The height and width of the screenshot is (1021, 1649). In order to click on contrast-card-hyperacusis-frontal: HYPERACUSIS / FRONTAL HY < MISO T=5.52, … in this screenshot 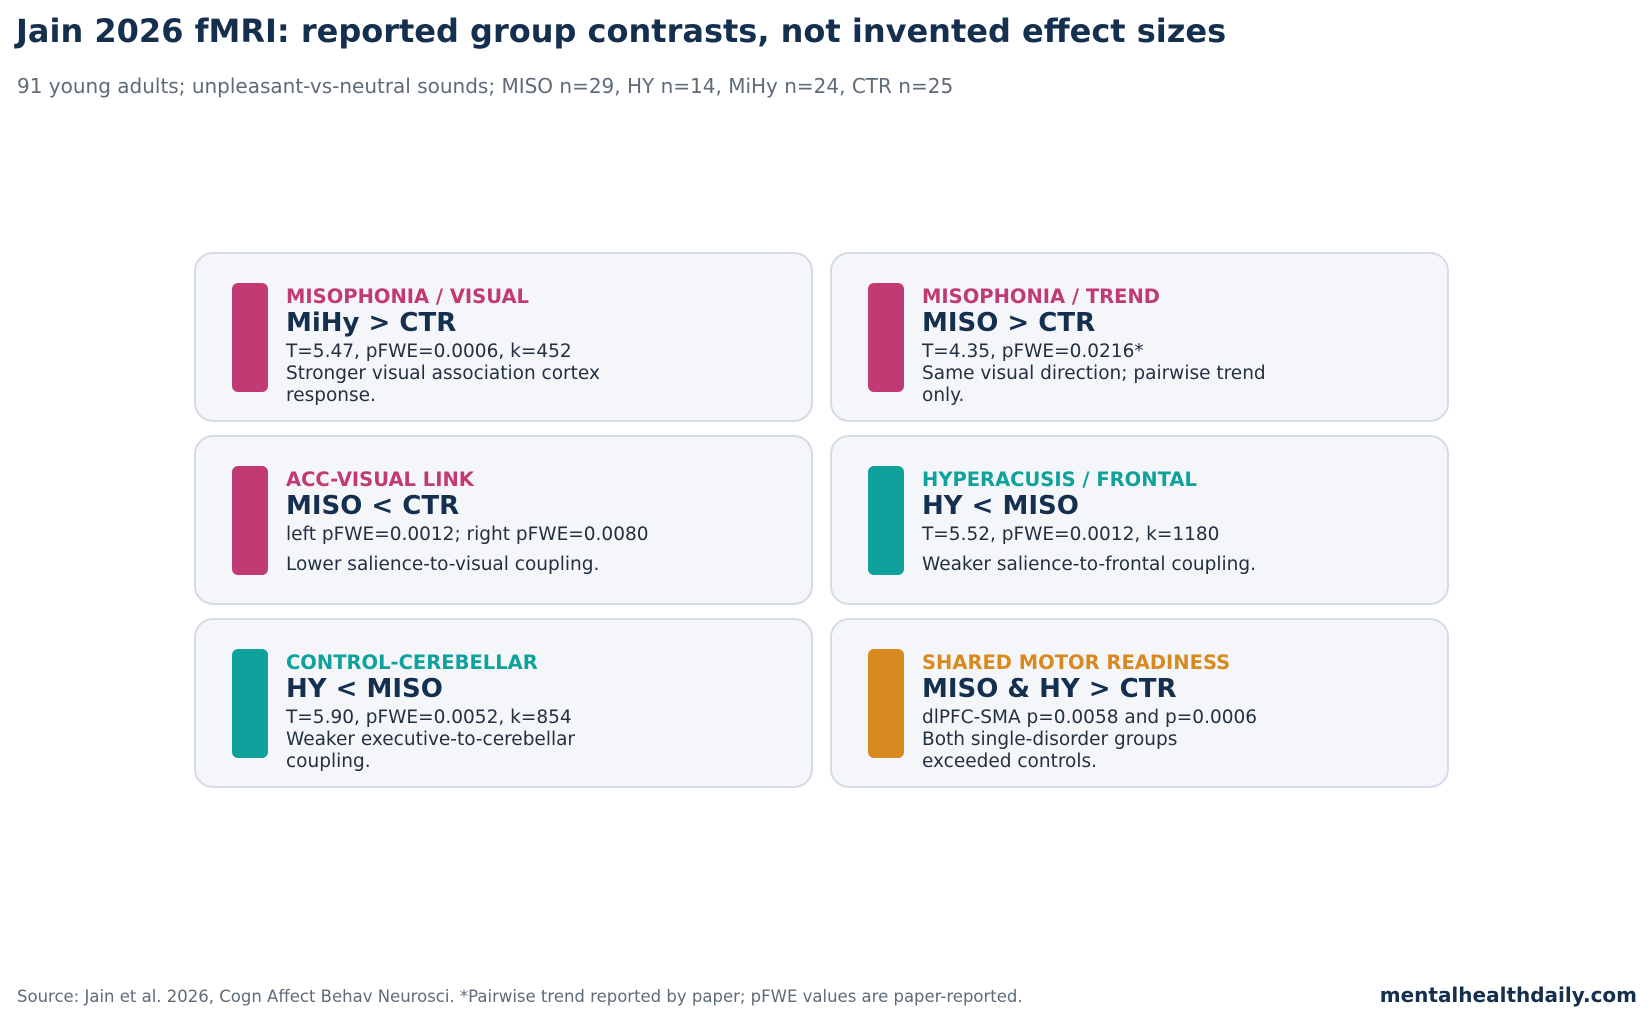, I will do `click(1139, 520)`.